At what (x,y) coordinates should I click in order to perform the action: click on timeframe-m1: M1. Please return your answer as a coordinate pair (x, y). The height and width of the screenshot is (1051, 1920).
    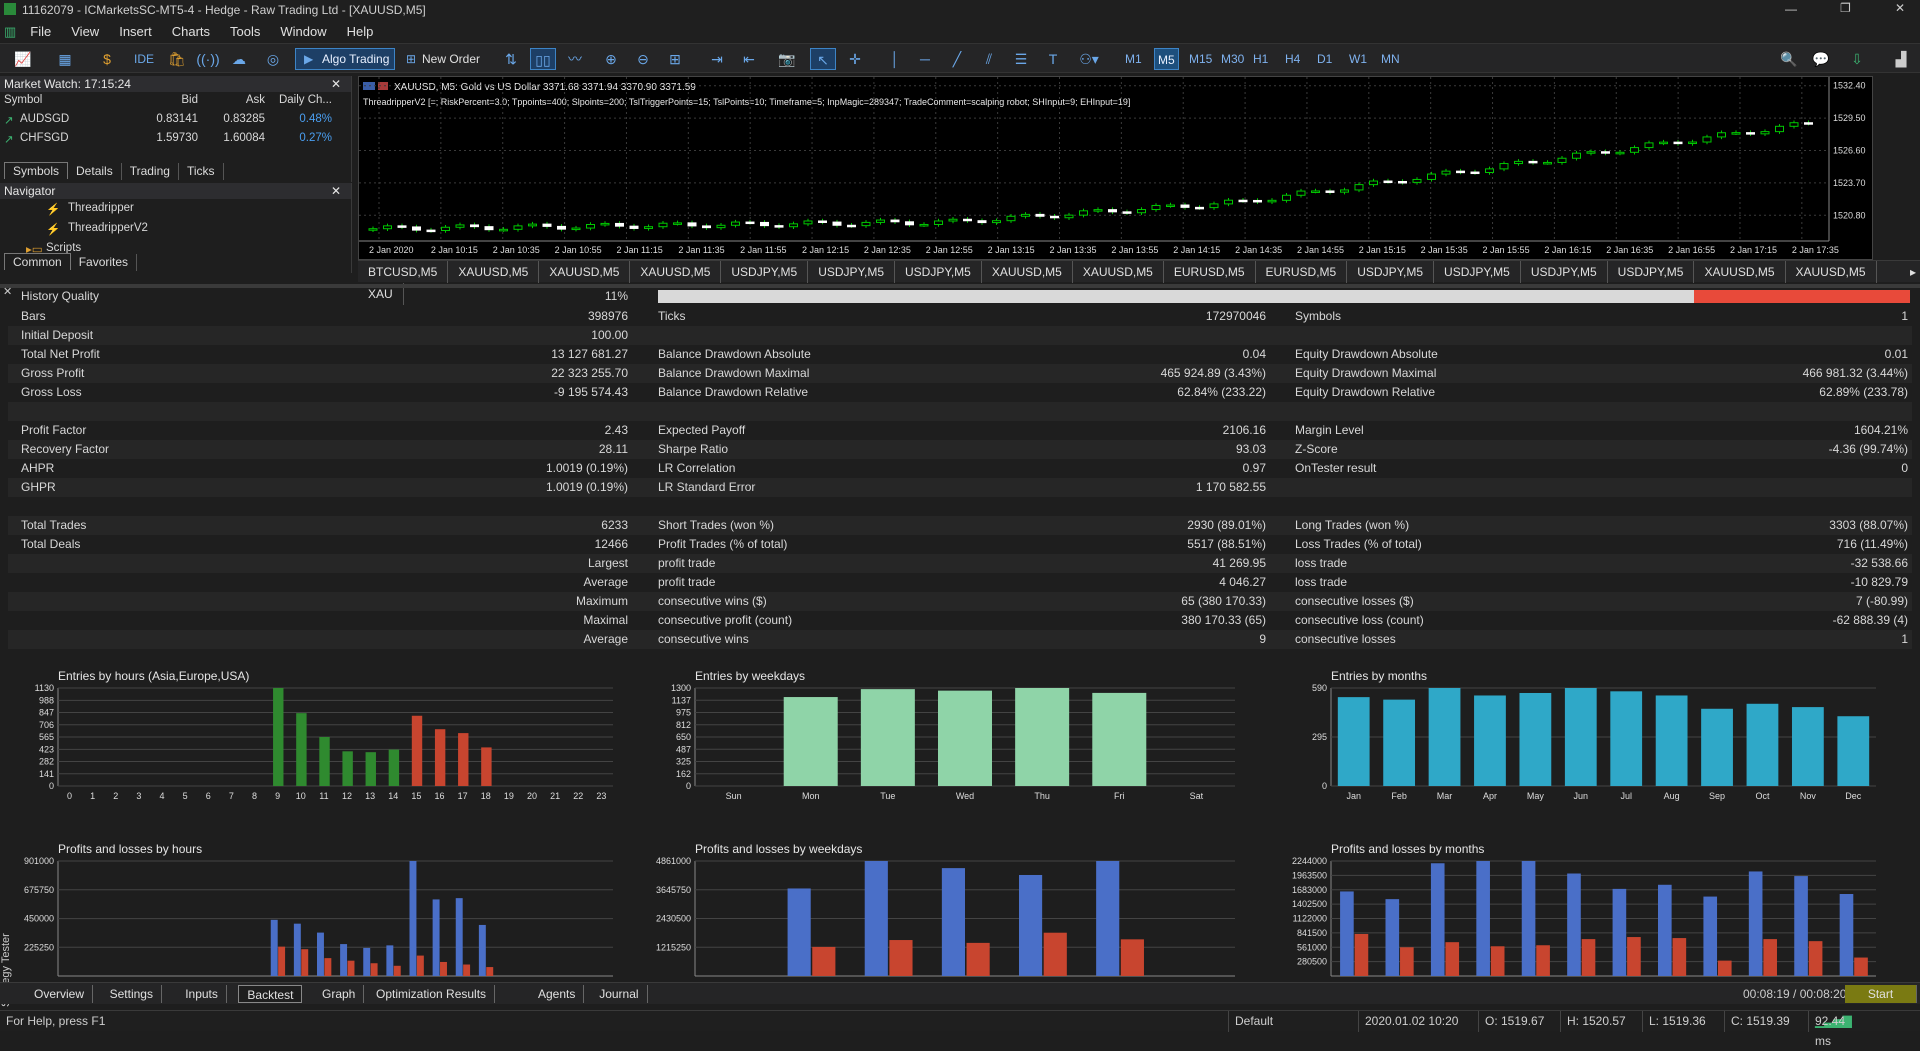
    Looking at the image, I should click on (1133, 59).